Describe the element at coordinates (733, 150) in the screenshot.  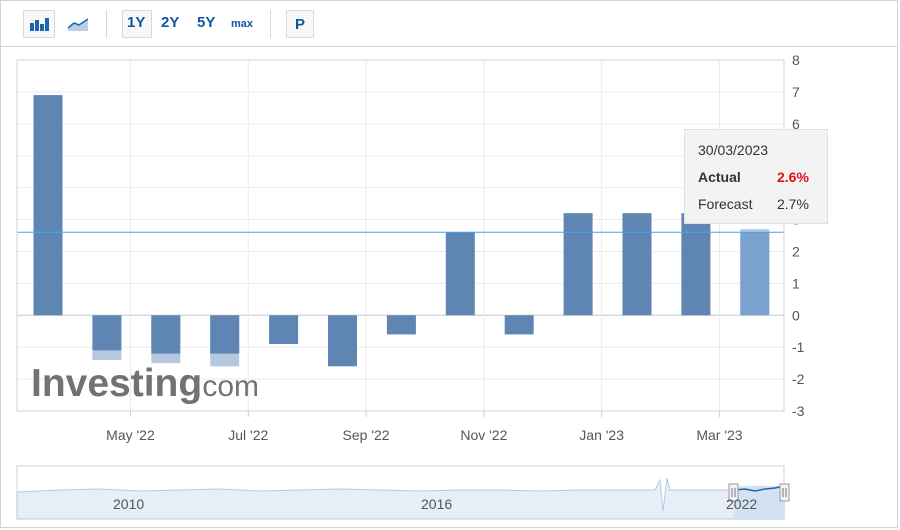
I see `tooltip-date: 30/03/2023` at that location.